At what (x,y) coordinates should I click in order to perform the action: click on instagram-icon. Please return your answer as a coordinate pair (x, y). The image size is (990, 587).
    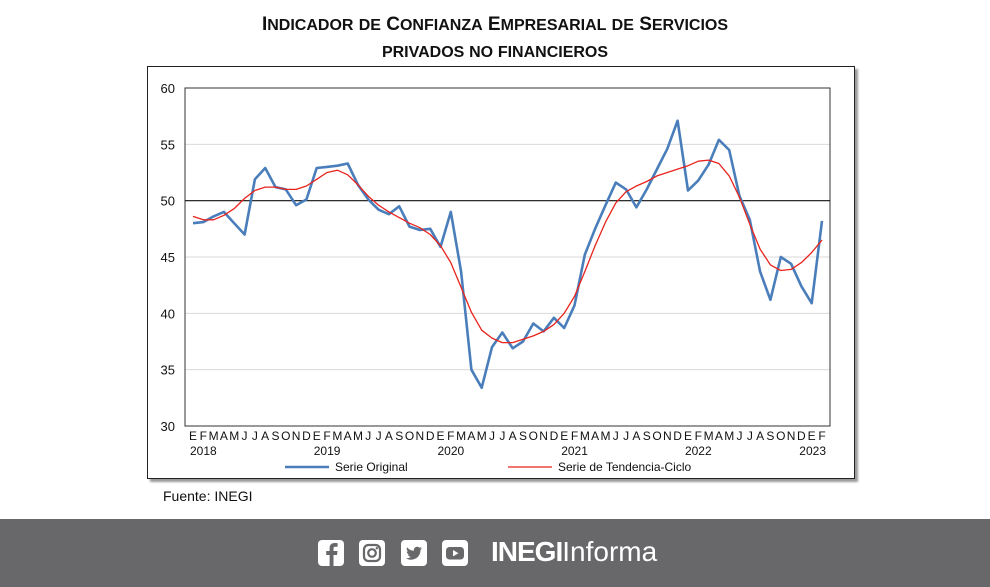
    Looking at the image, I should click on (372, 553).